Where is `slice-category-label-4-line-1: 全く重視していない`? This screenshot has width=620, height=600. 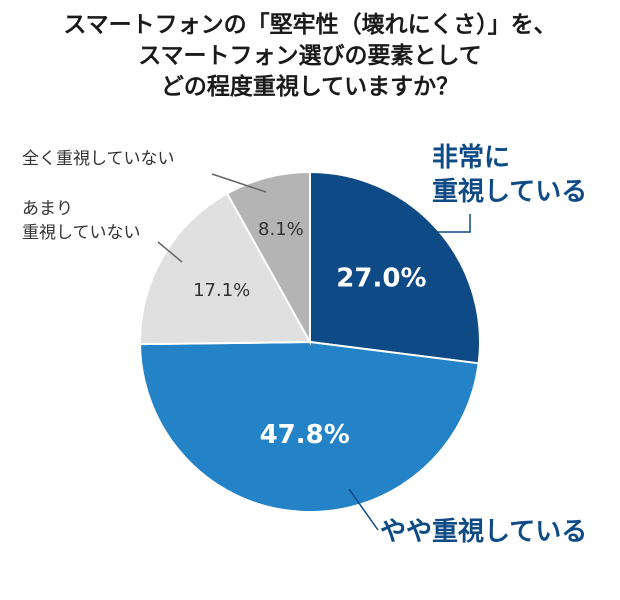 slice-category-label-4-line-1: 全く重視していない is located at coordinates (98, 159).